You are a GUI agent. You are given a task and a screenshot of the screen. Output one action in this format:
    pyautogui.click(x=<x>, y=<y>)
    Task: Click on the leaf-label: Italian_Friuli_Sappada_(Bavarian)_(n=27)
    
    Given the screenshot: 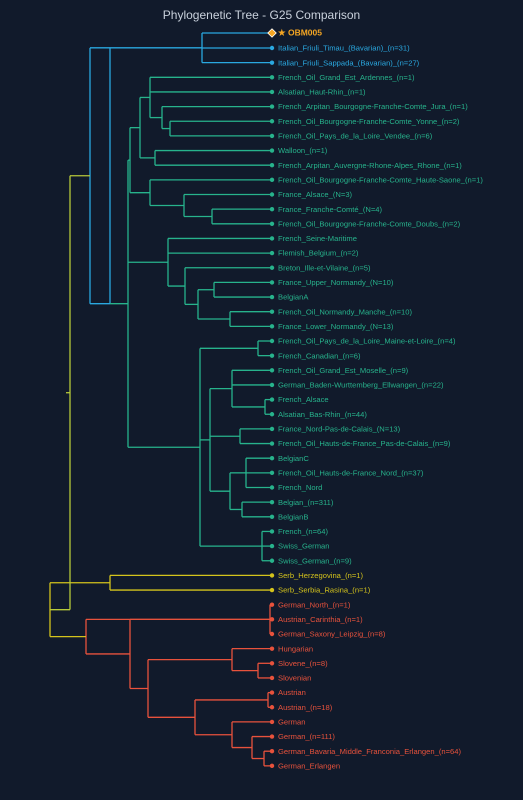 What is the action you would take?
    pyautogui.click(x=349, y=62)
    